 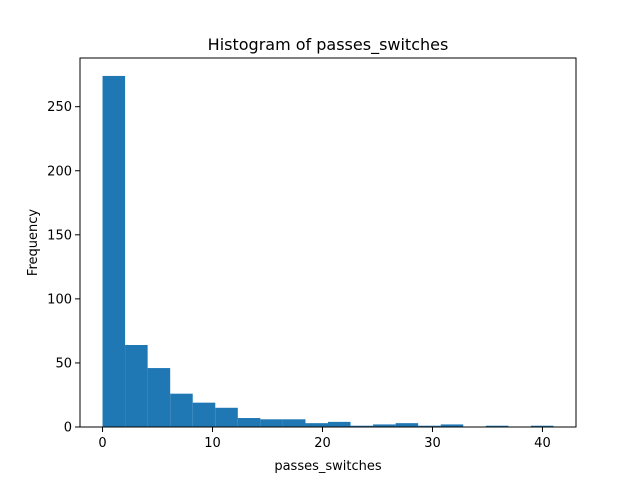 I want to click on x-axis-ticks: 0 10 20 30 40, so click(x=324, y=439).